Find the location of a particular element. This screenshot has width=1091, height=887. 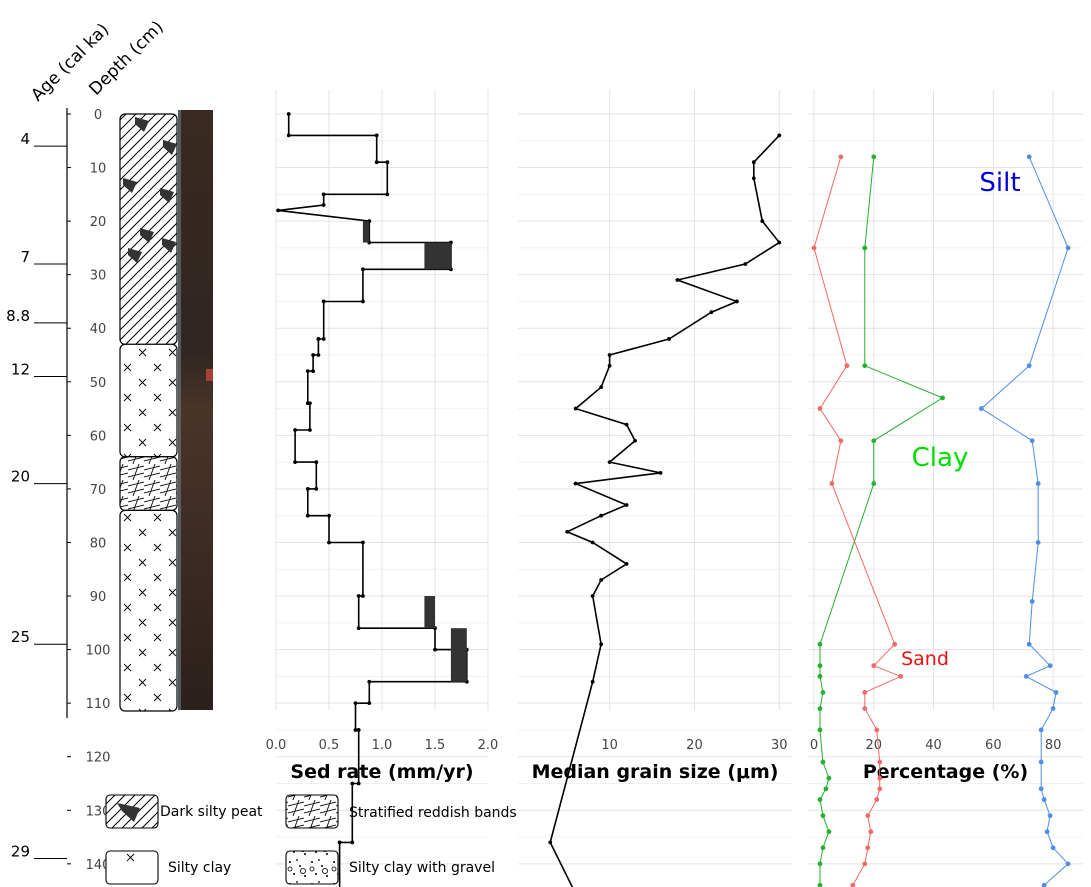

legend-item-bands: Stratified reddish bands is located at coordinates (401, 811).